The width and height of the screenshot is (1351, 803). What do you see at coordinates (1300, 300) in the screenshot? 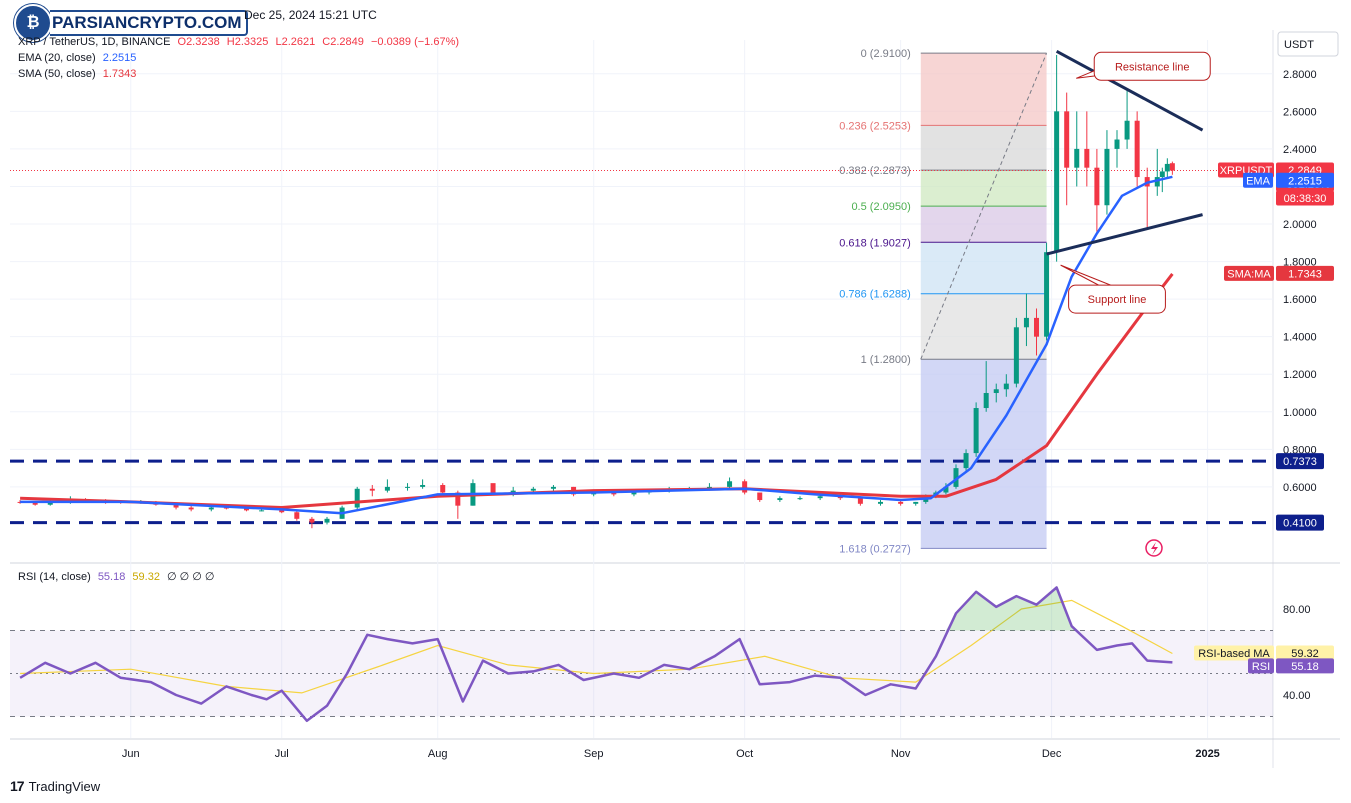
I see `price-tick-label: 1.6000` at bounding box center [1300, 300].